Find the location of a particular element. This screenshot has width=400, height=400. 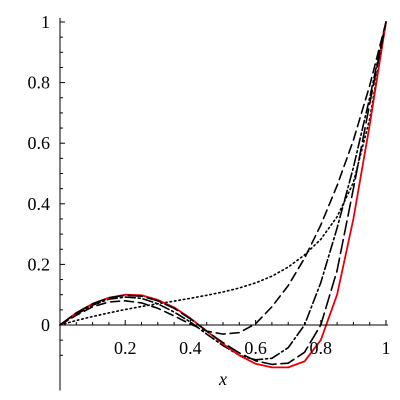

y-tick-label: 0.4 is located at coordinates (39, 204).